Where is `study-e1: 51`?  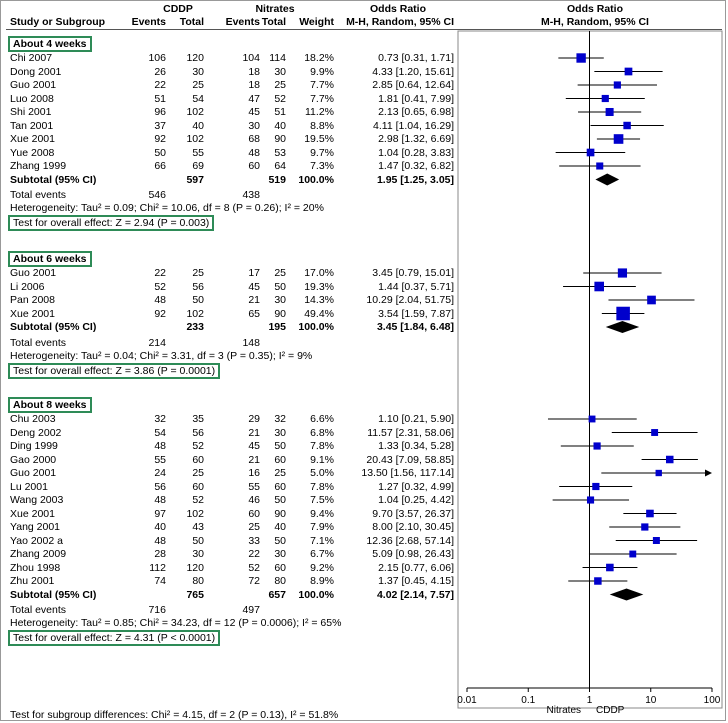 study-e1: 51 is located at coordinates (160, 98).